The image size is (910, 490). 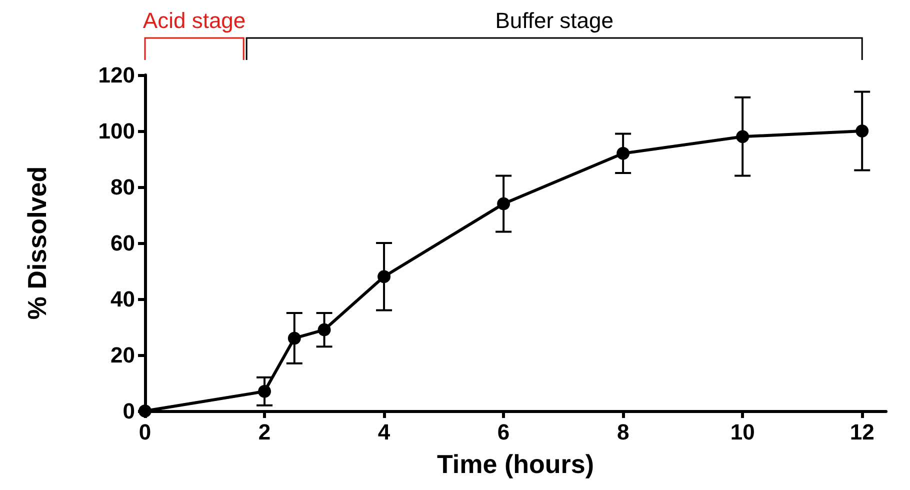 What do you see at coordinates (128, 411) in the screenshot?
I see `y-tick-label: 0` at bounding box center [128, 411].